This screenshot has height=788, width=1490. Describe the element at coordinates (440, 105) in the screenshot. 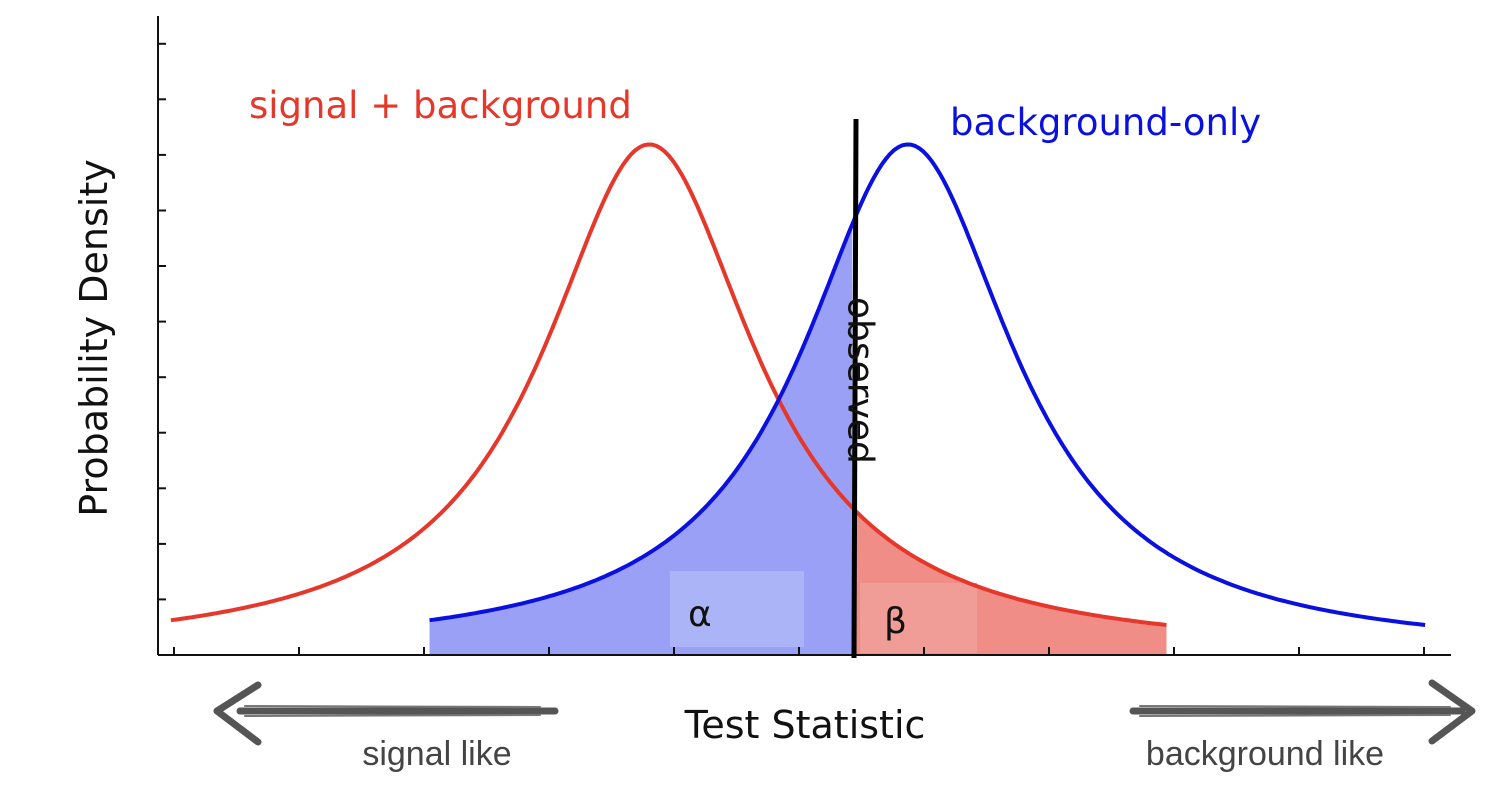

I see `series-label-signal-background: signal + background` at that location.